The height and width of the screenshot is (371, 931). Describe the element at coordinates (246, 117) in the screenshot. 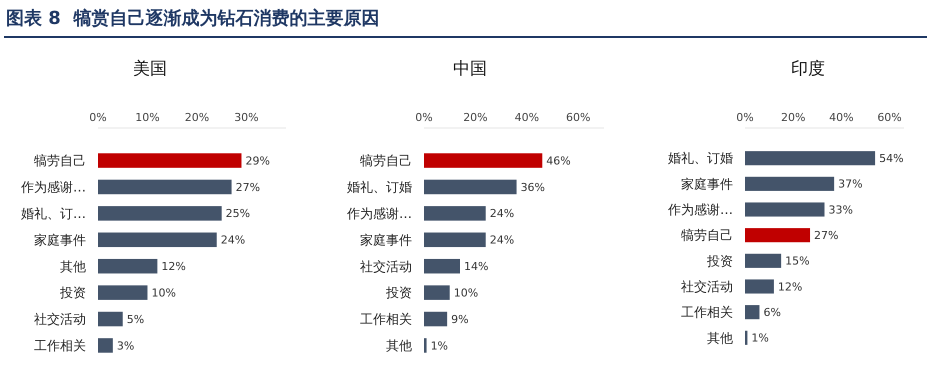

I see `x-tick-label: 30%` at that location.